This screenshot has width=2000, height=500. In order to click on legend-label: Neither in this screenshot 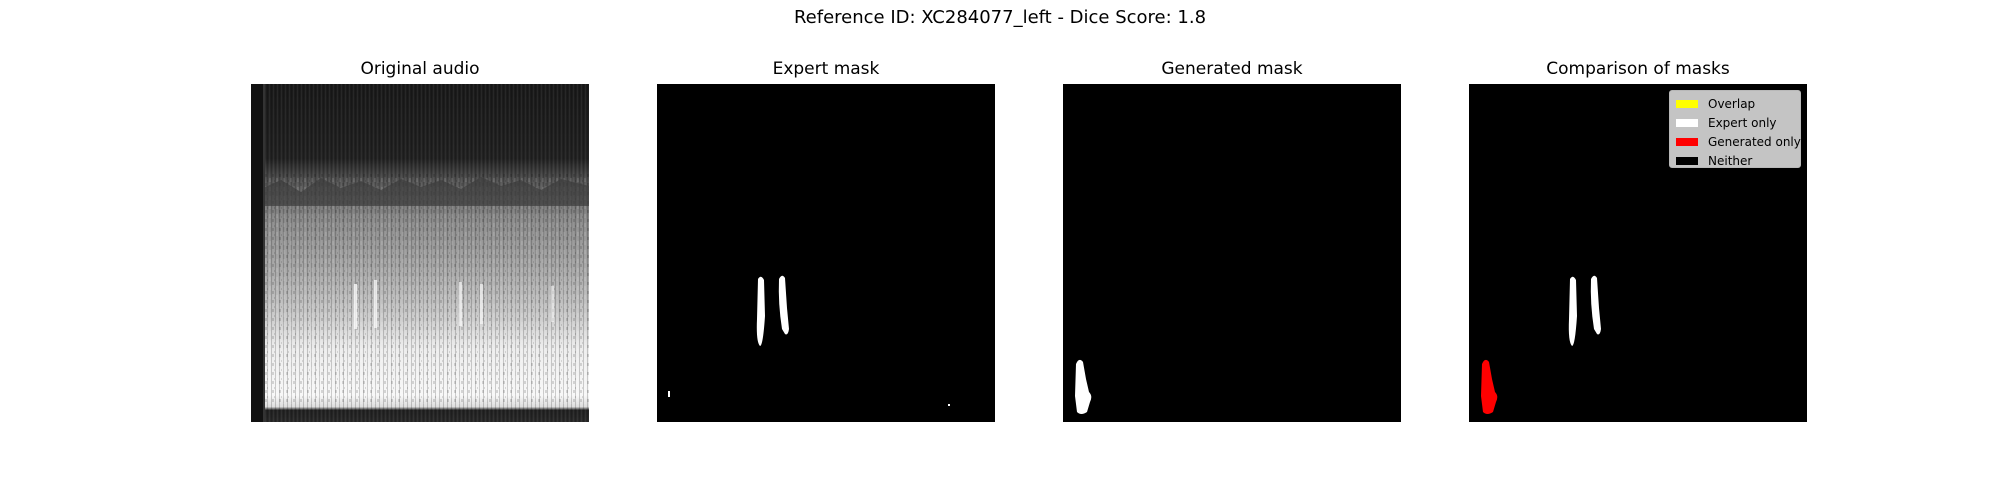, I will do `click(1730, 160)`.